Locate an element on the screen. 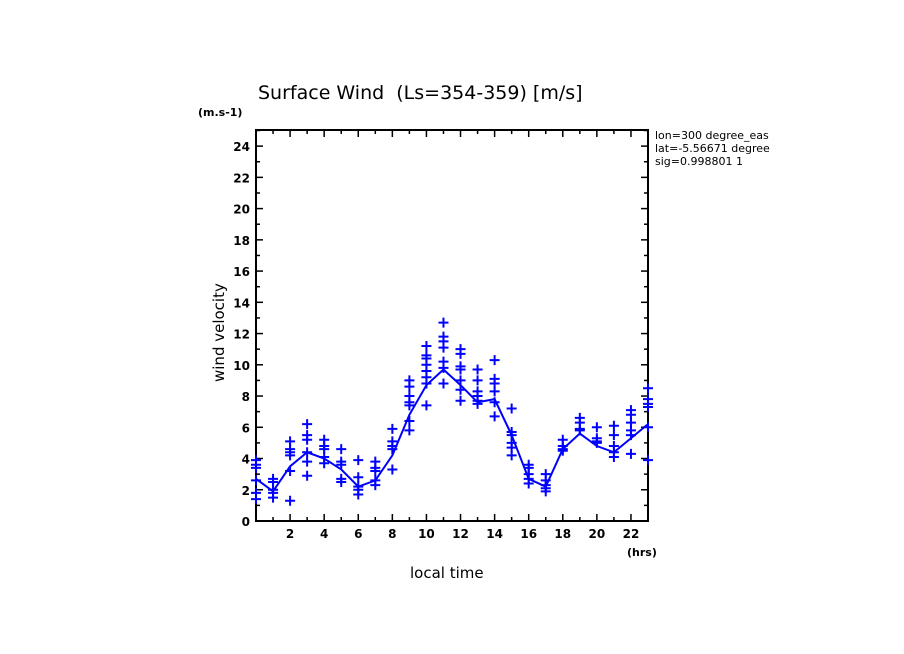 The height and width of the screenshot is (654, 904). x-tick-label: 4 is located at coordinates (324, 534).